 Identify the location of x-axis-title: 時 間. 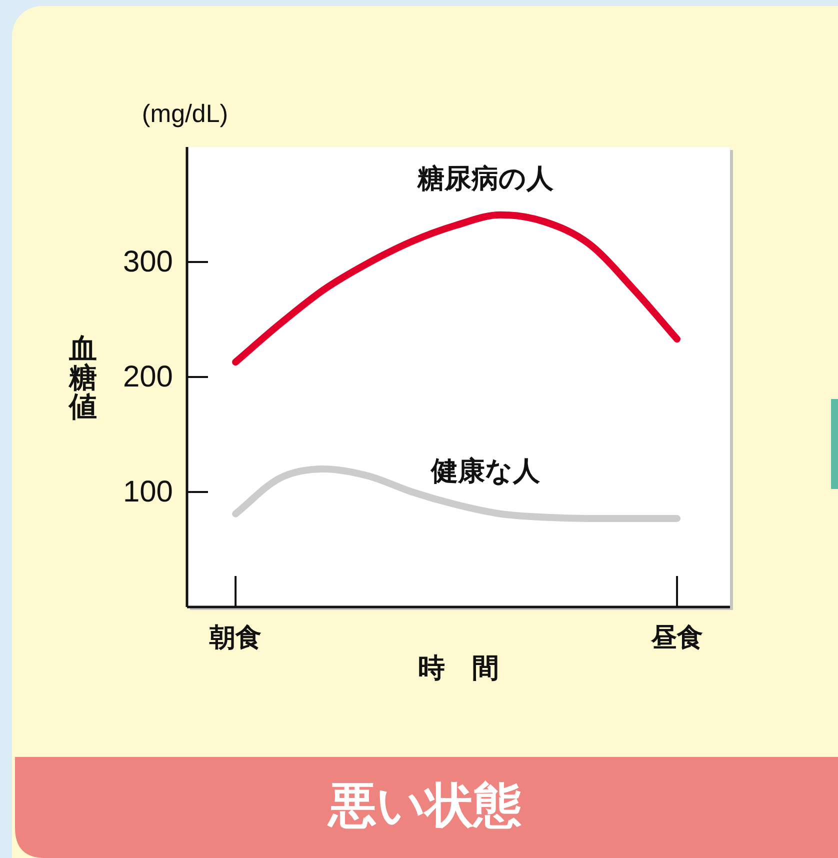
(458, 668).